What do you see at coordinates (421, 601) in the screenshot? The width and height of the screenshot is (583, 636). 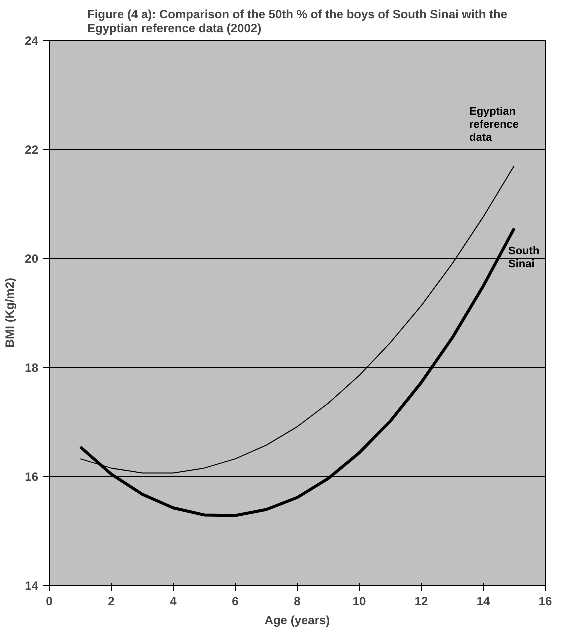 I see `x-tick-label: 12` at bounding box center [421, 601].